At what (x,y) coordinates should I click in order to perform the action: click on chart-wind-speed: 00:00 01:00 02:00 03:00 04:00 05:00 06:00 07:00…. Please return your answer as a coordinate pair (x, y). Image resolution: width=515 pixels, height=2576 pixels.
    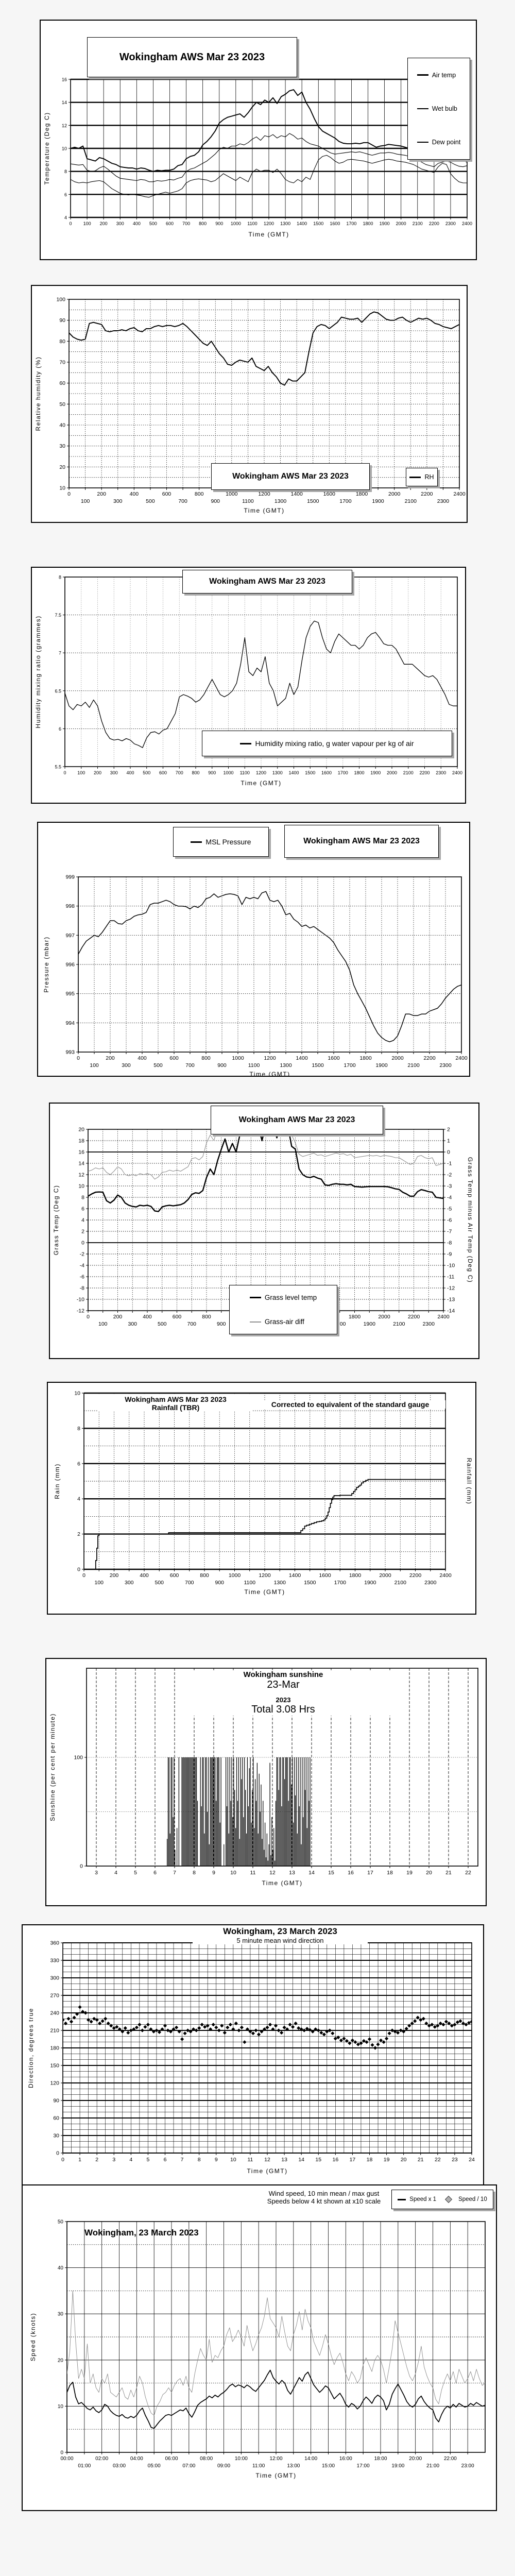
    Looking at the image, I should click on (259, 2347).